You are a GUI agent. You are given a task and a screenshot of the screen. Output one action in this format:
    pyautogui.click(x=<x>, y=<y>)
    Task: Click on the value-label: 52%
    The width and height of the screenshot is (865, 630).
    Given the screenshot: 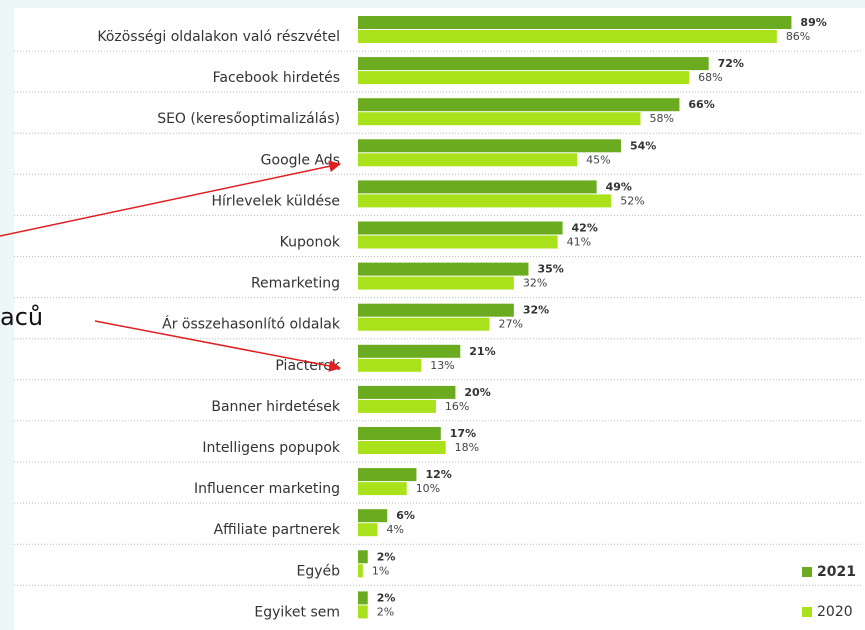 What is the action you would take?
    pyautogui.click(x=632, y=200)
    